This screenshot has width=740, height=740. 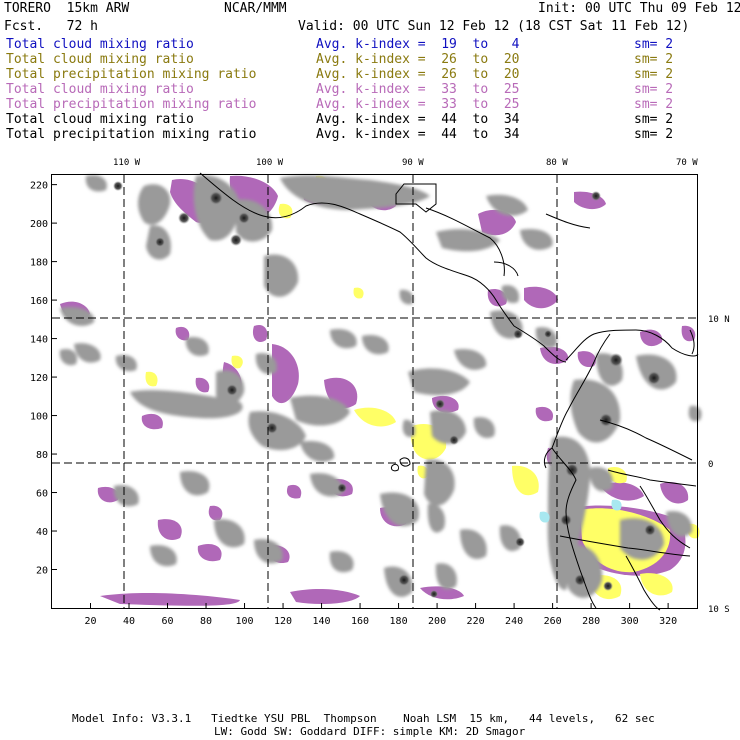 I want to click on x-tick-label: 320, so click(x=668, y=621).